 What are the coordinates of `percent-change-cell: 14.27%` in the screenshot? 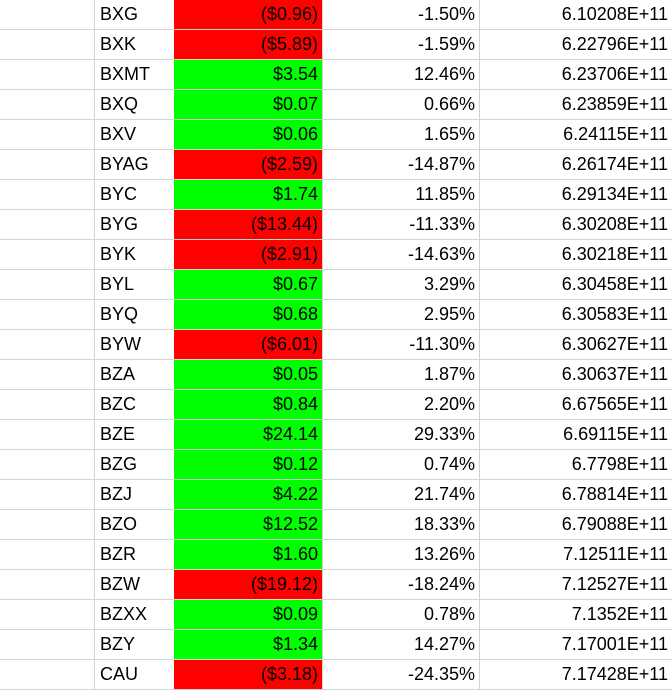 It's located at (399, 645).